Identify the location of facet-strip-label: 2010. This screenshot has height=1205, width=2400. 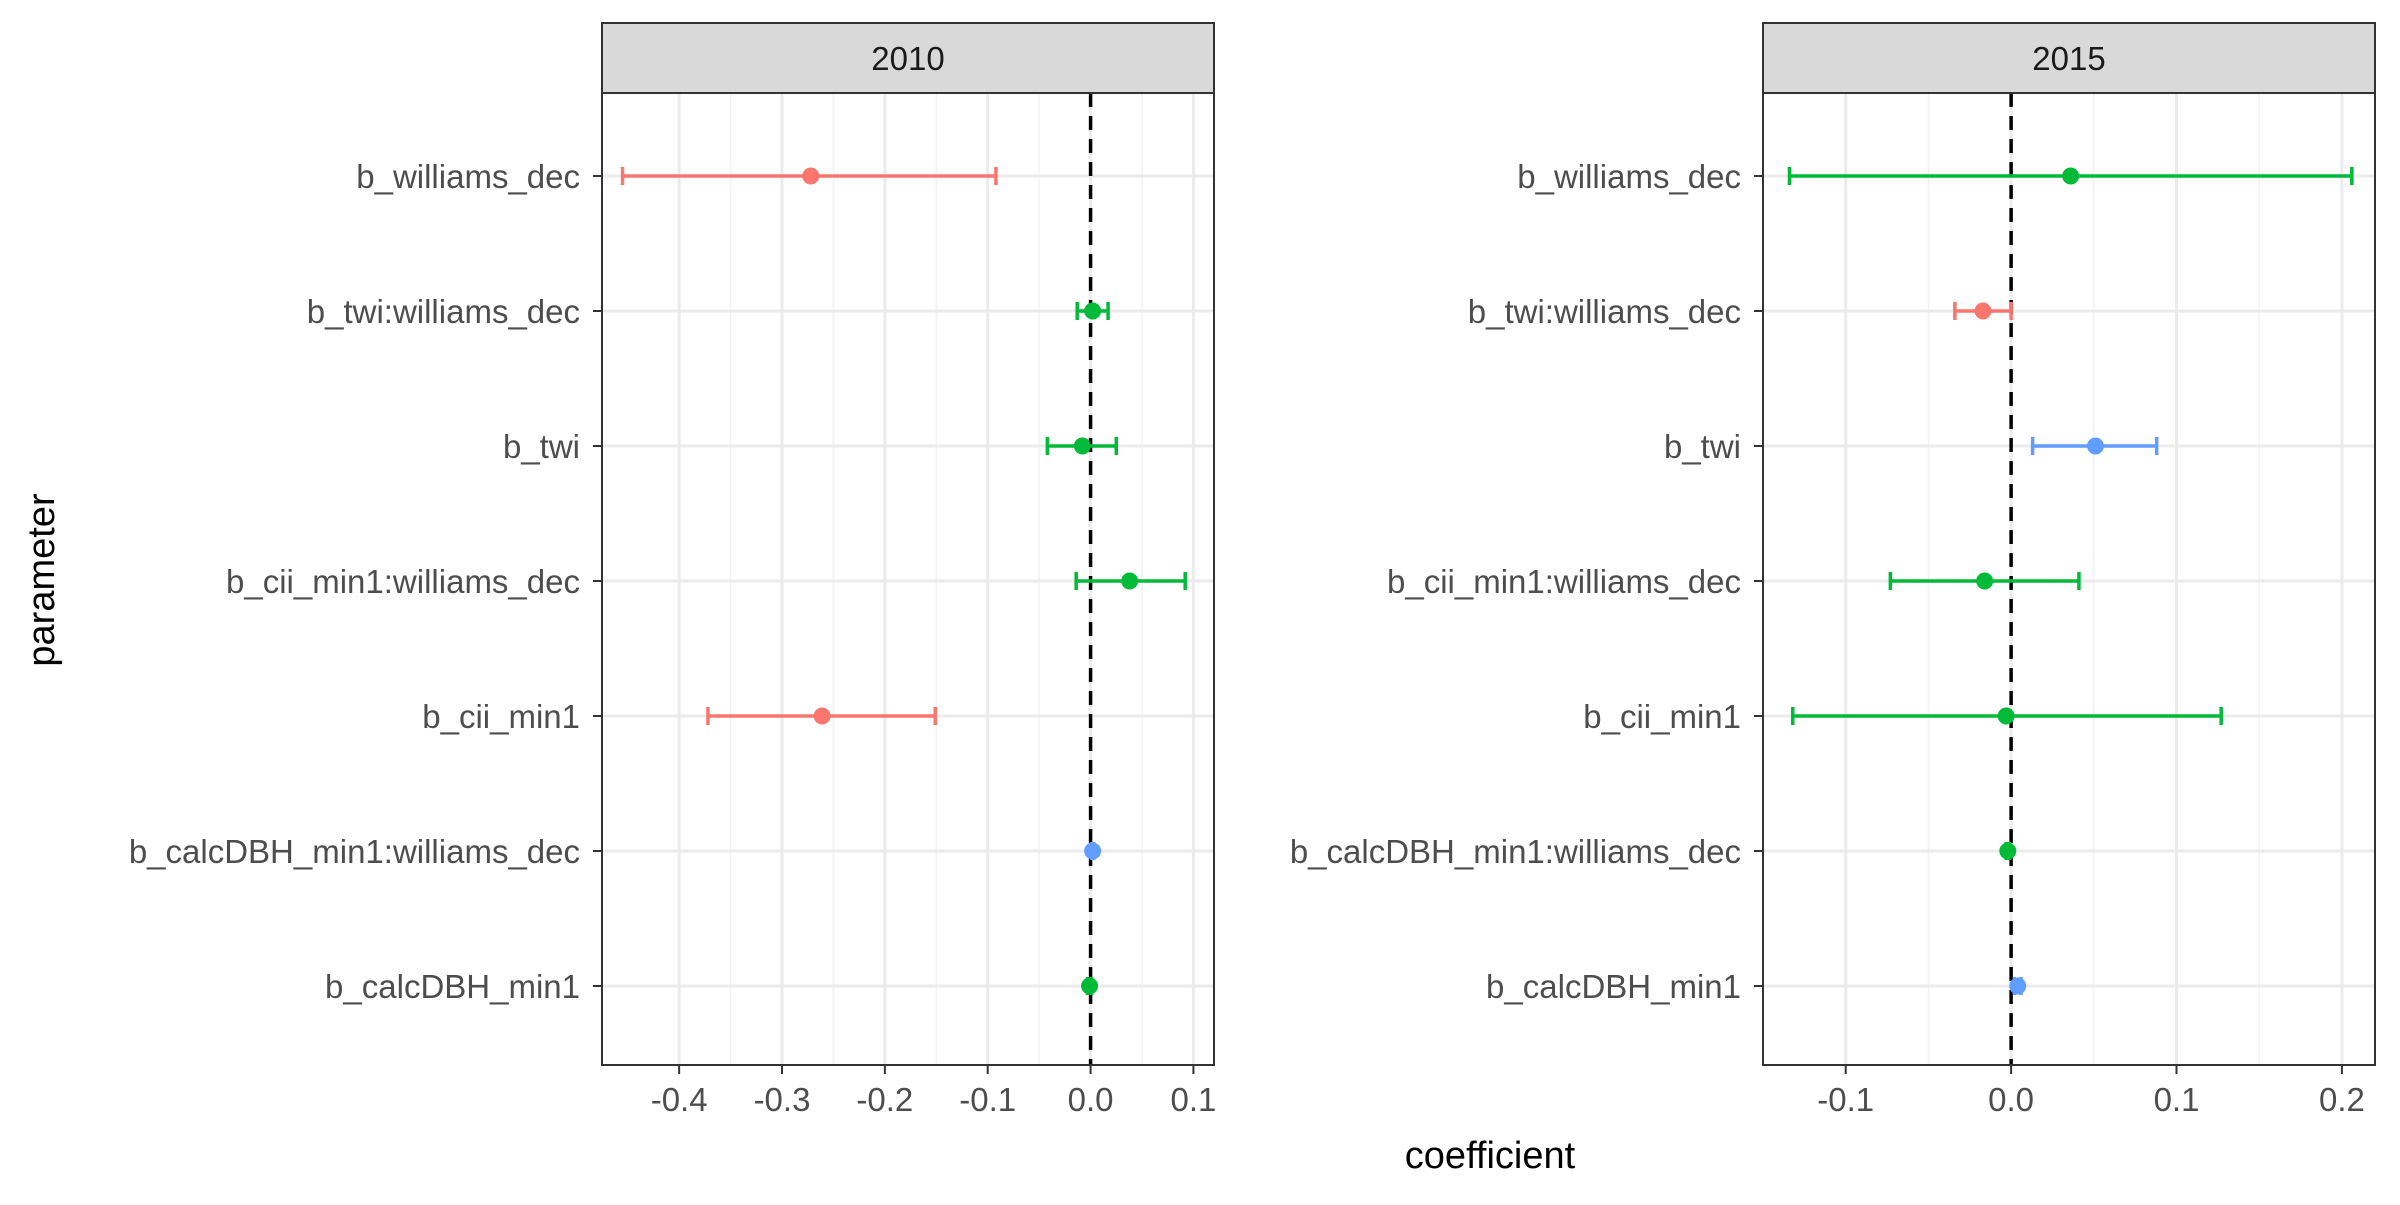
(907, 58).